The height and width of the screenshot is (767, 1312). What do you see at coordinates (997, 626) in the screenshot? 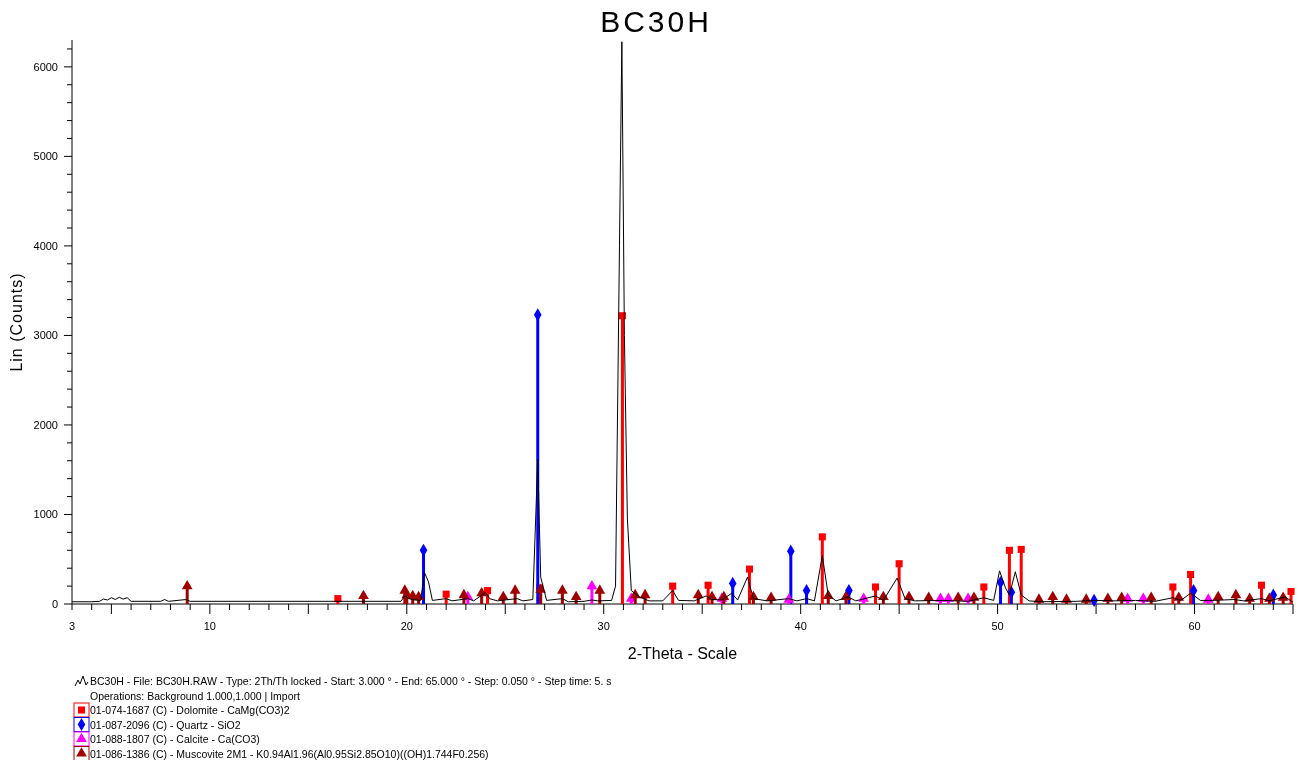
I see `x-tick-label: 50` at bounding box center [997, 626].